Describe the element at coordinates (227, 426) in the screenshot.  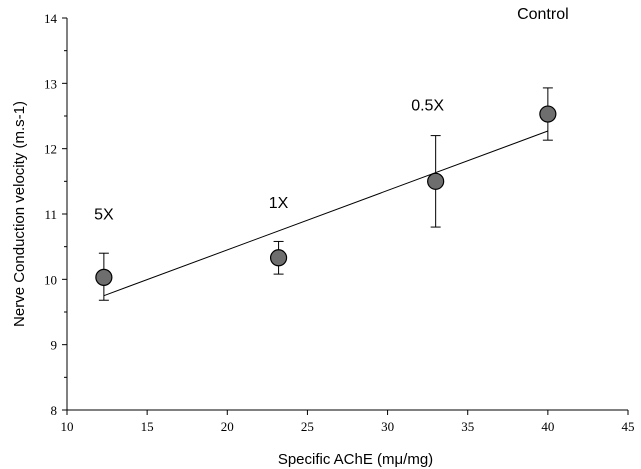
I see `x-tick-label: 20` at that location.